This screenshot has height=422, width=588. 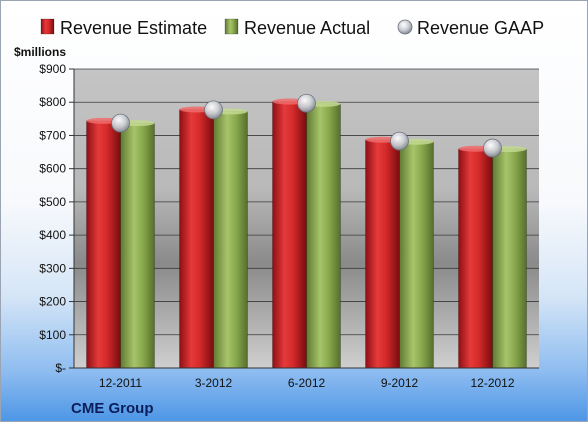 I want to click on unit-label: $millions, so click(x=40, y=52).